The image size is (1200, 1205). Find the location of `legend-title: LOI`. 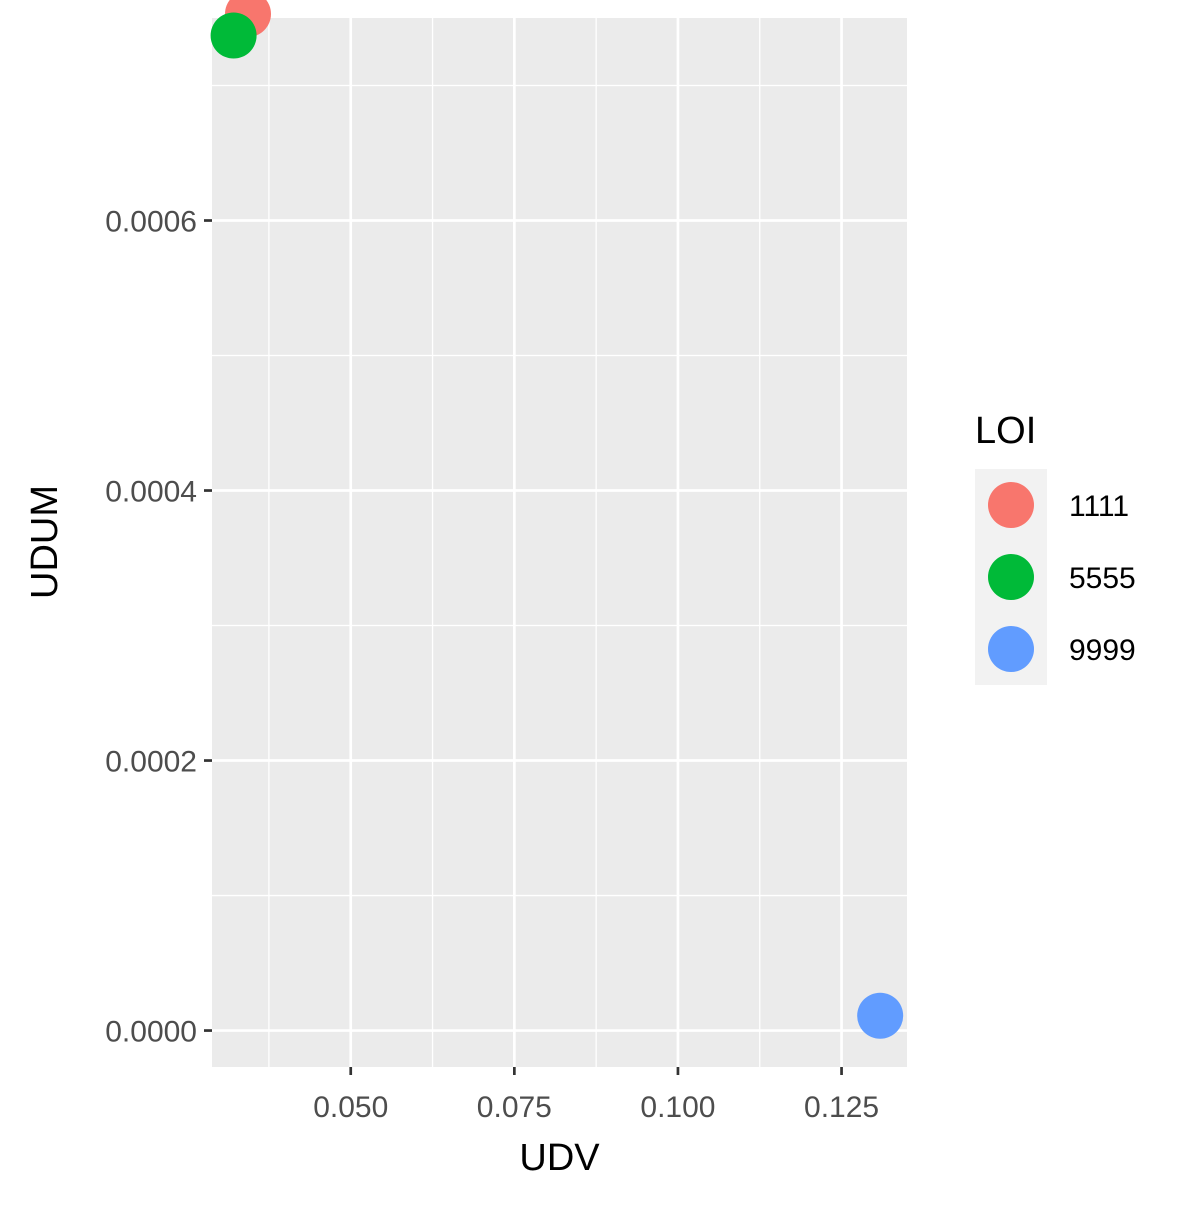

legend-title: LOI is located at coordinates (1005, 431).